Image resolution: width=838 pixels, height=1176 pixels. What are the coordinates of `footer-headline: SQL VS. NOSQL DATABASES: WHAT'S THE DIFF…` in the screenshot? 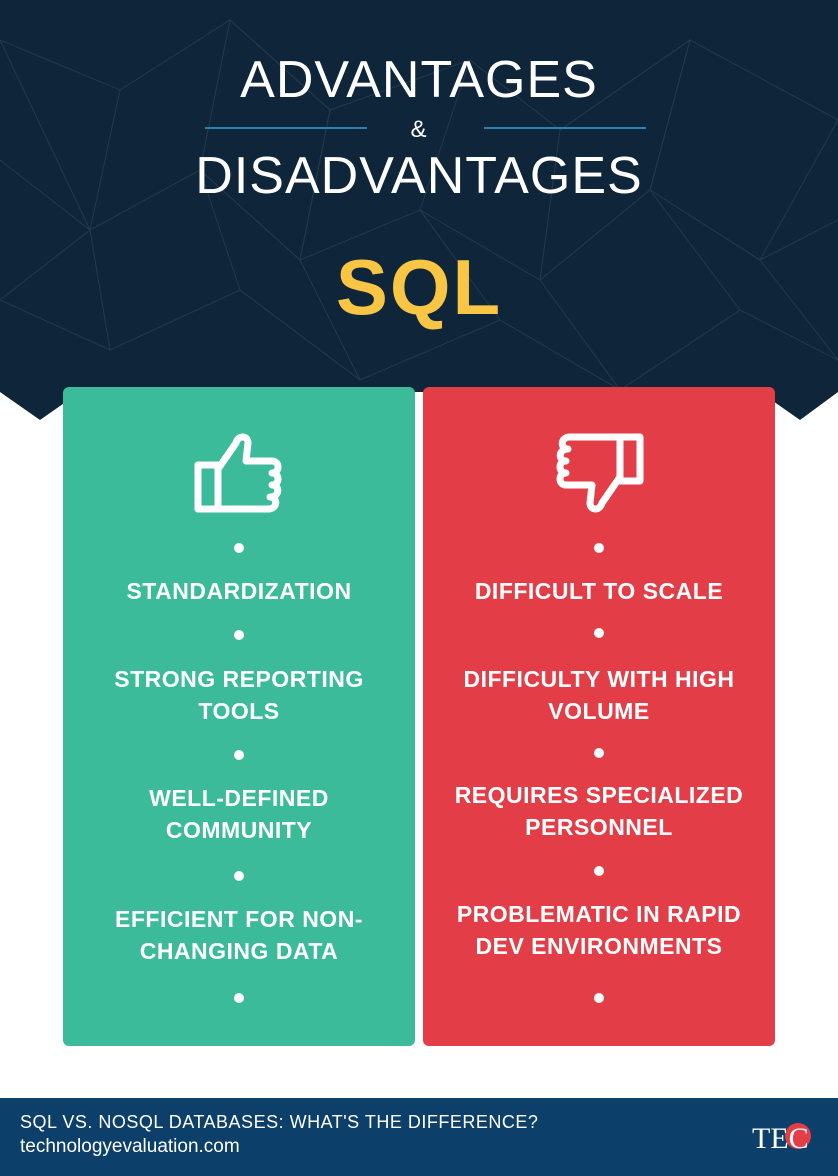 It's located at (279, 1122).